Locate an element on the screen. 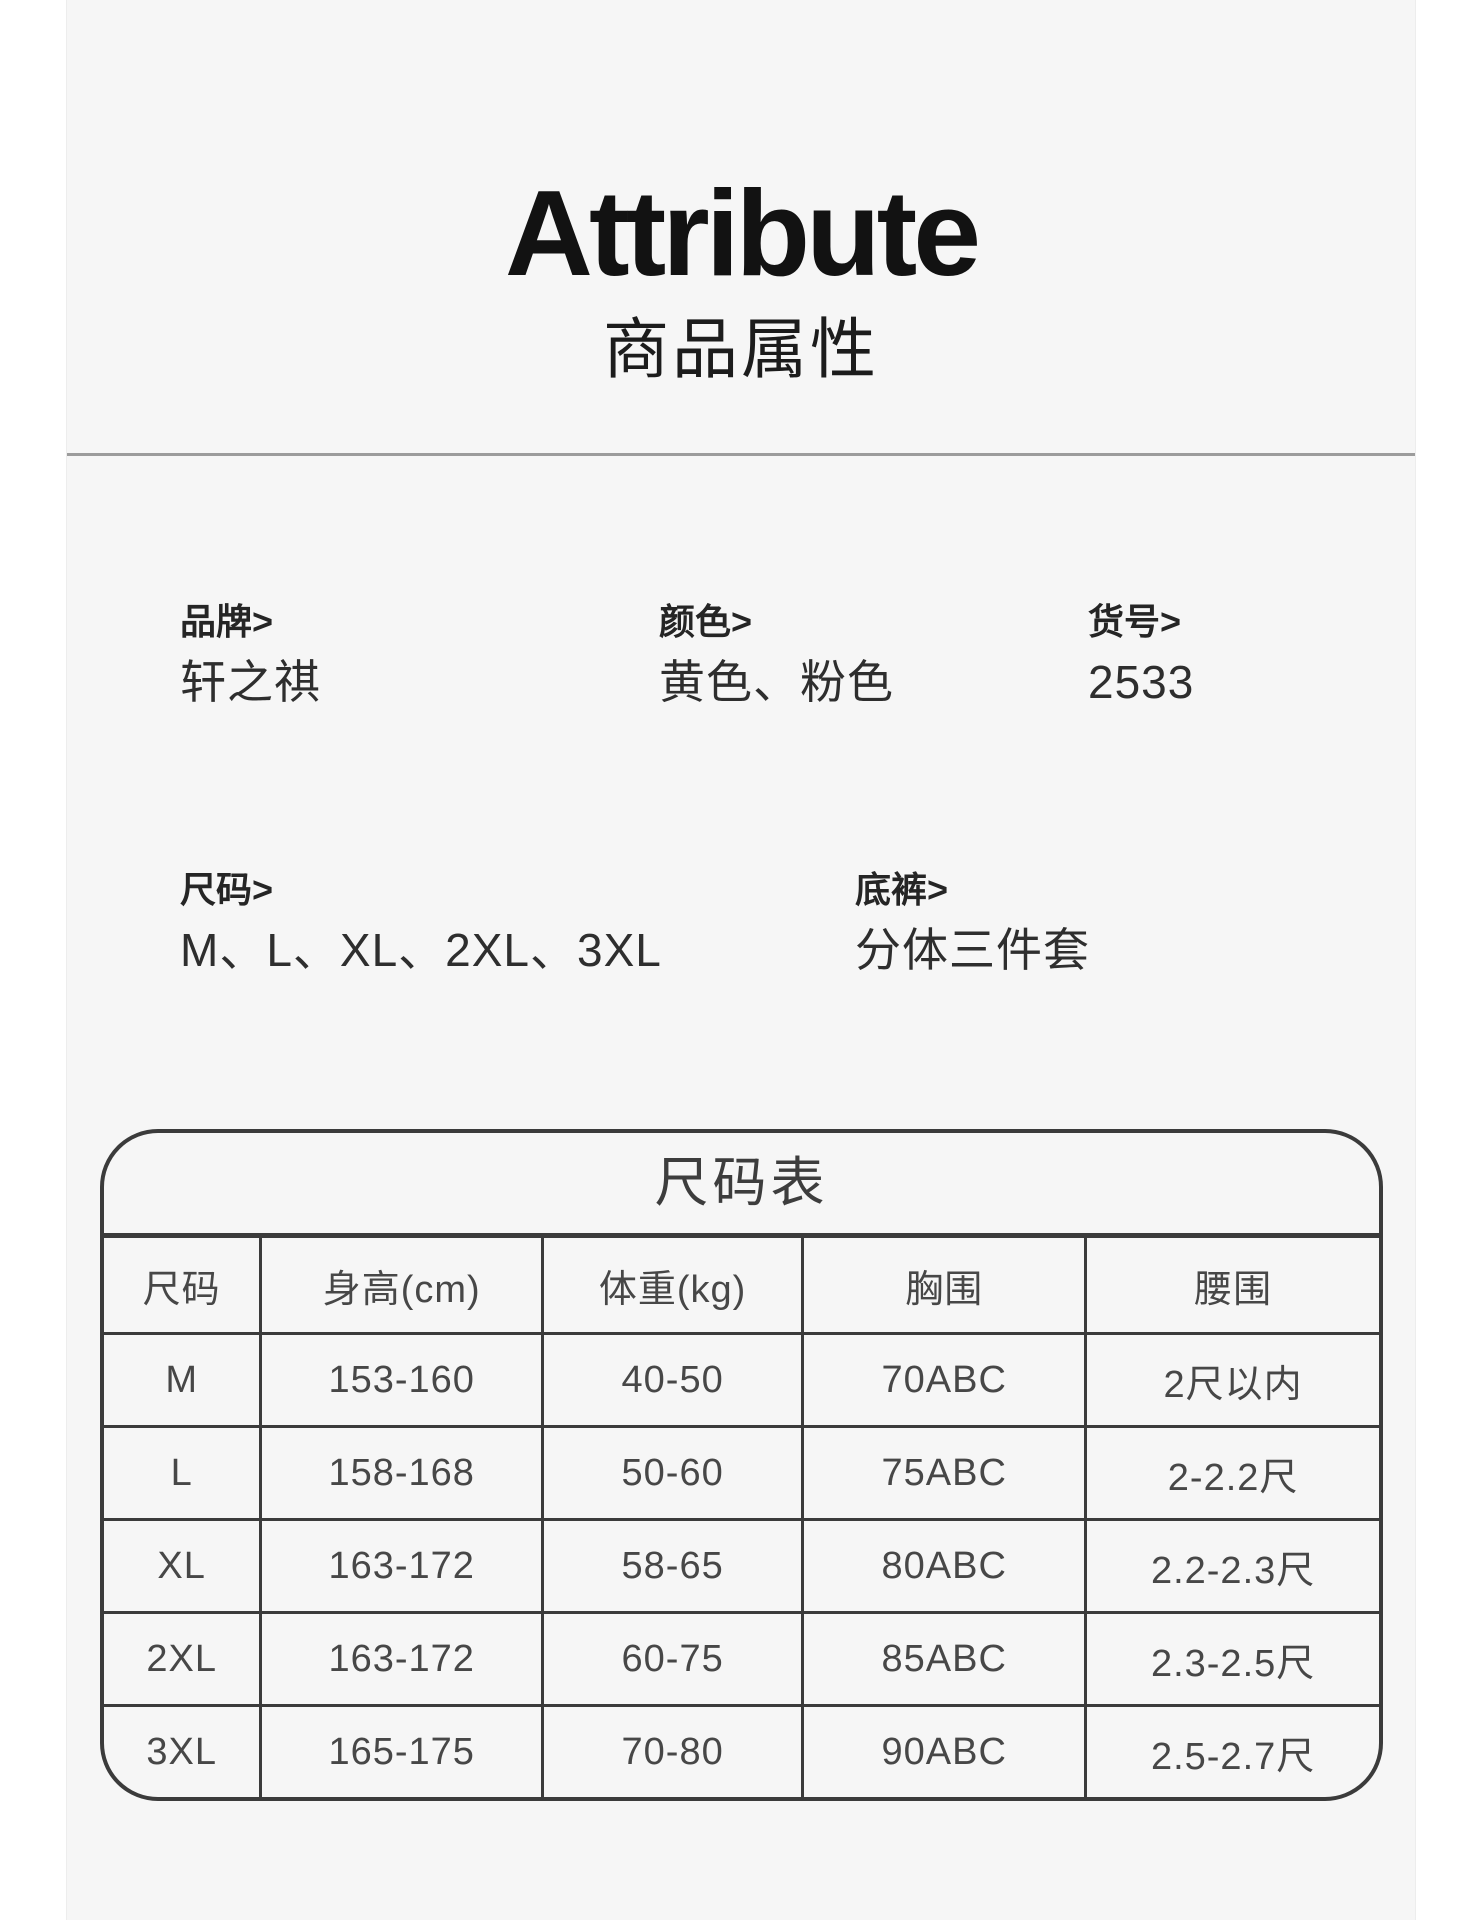 This screenshot has width=1482, height=1920. section-title: Attribute is located at coordinates (742, 233).